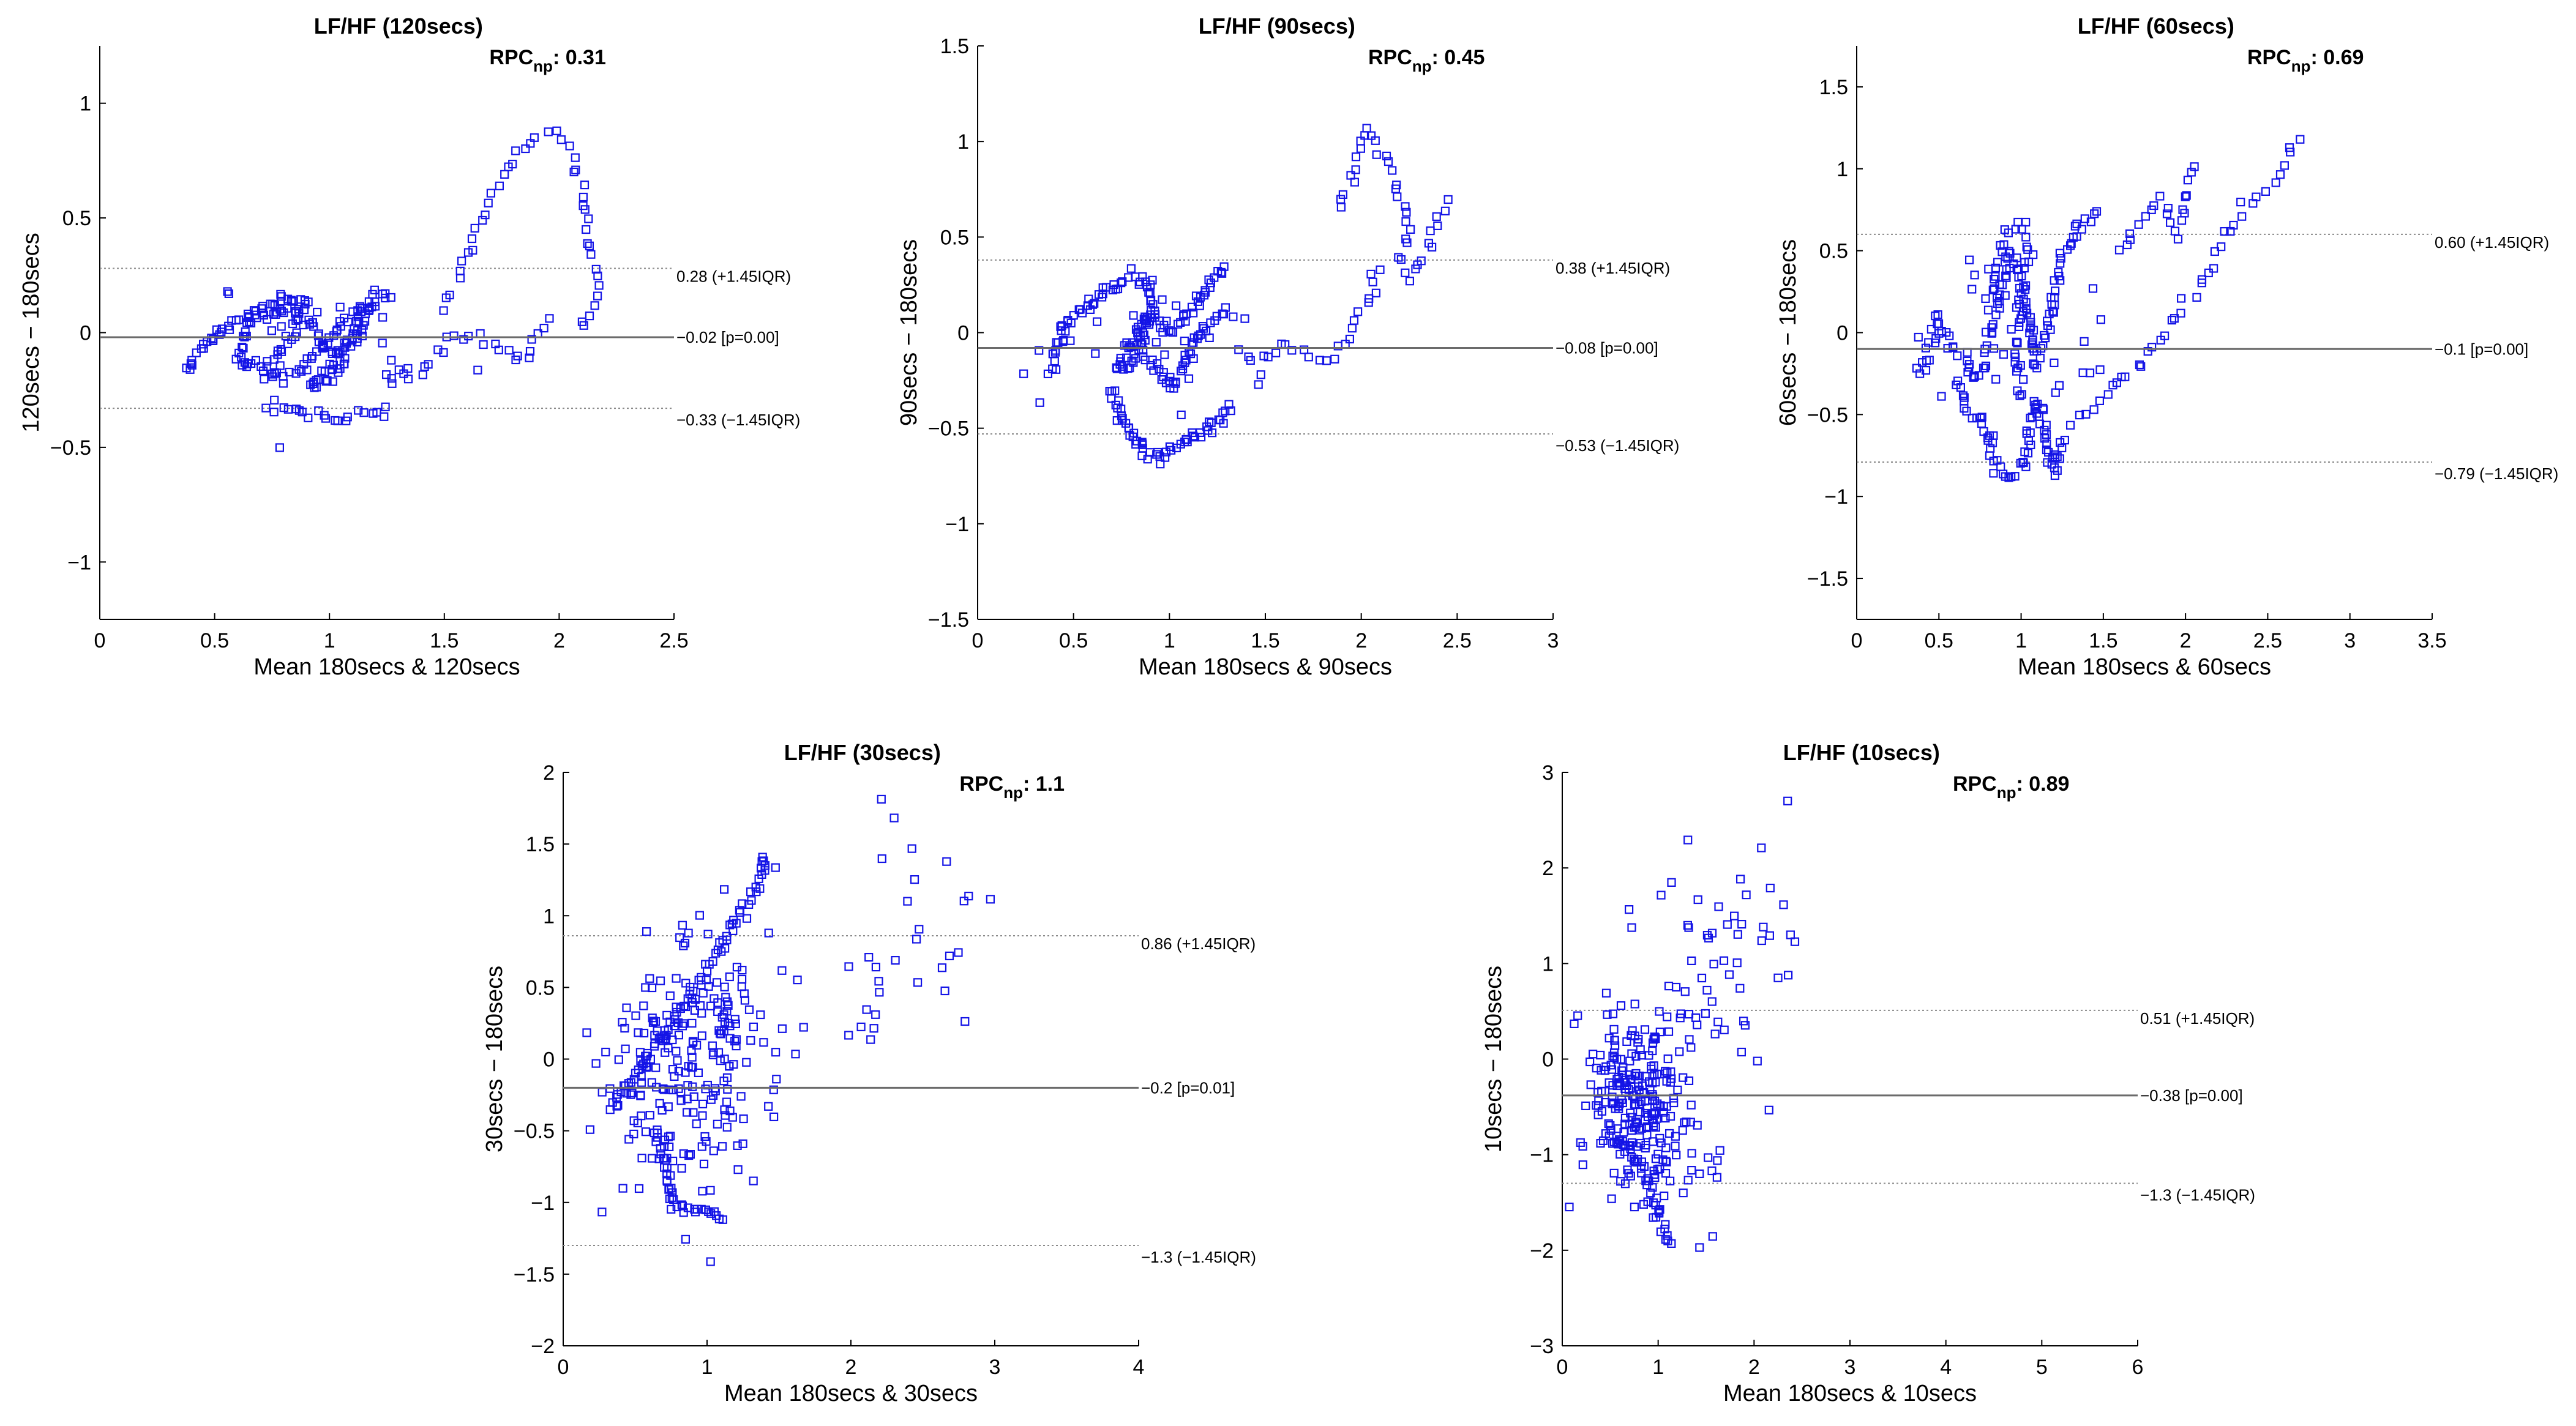  I want to click on y-tick-label: 0, so click(85, 333).